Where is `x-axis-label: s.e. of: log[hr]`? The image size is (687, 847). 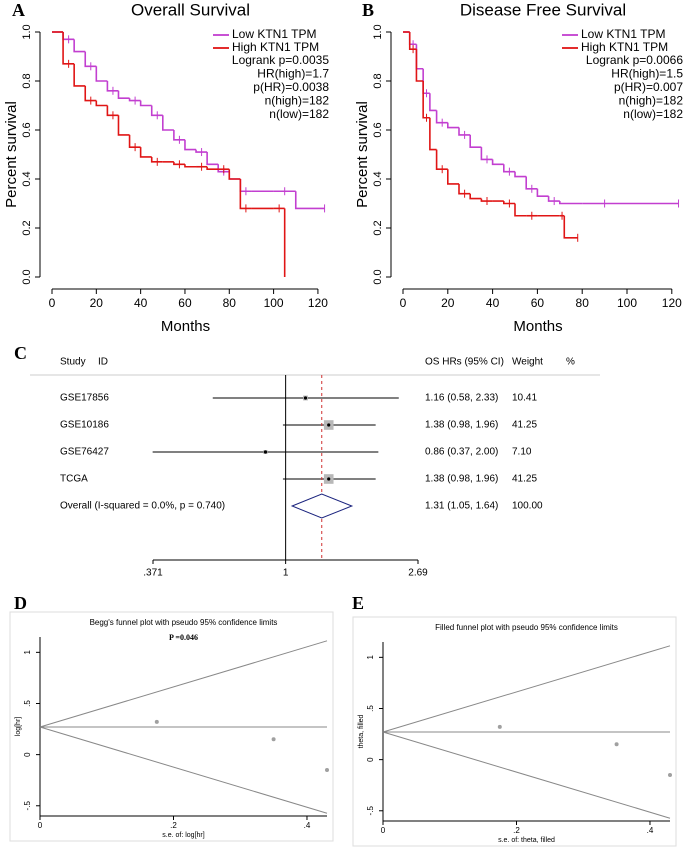
x-axis-label: s.e. of: log[hr] is located at coordinates (183, 835).